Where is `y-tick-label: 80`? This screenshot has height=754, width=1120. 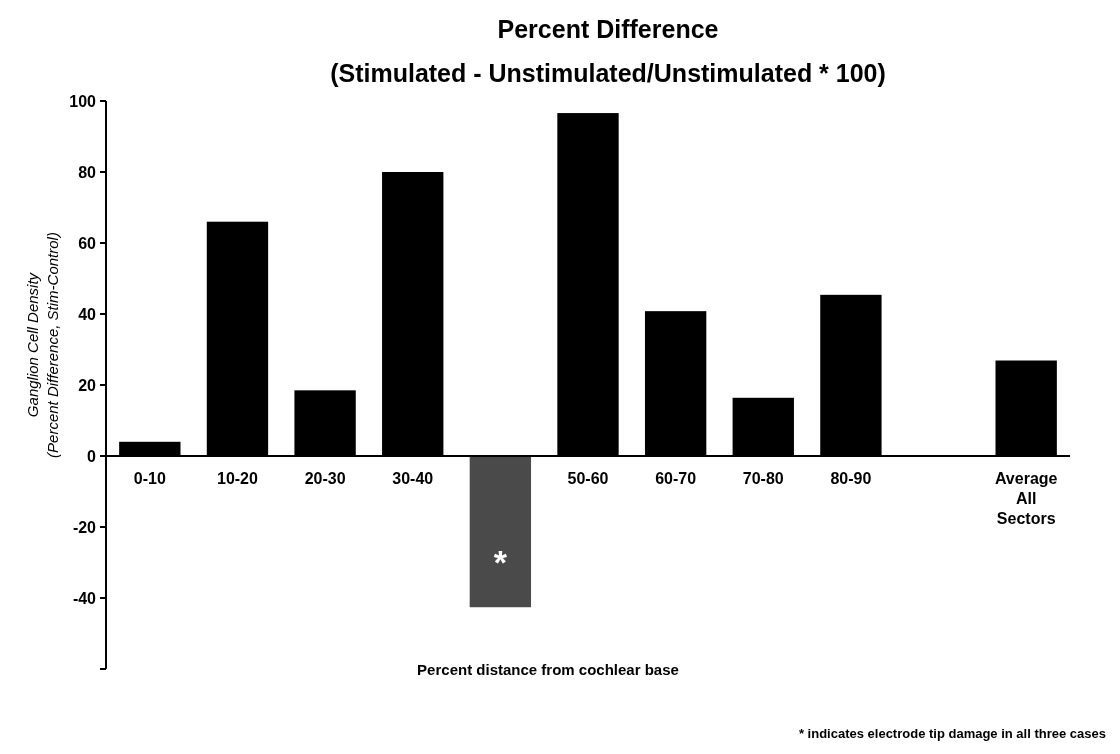 y-tick-label: 80 is located at coordinates (87, 172).